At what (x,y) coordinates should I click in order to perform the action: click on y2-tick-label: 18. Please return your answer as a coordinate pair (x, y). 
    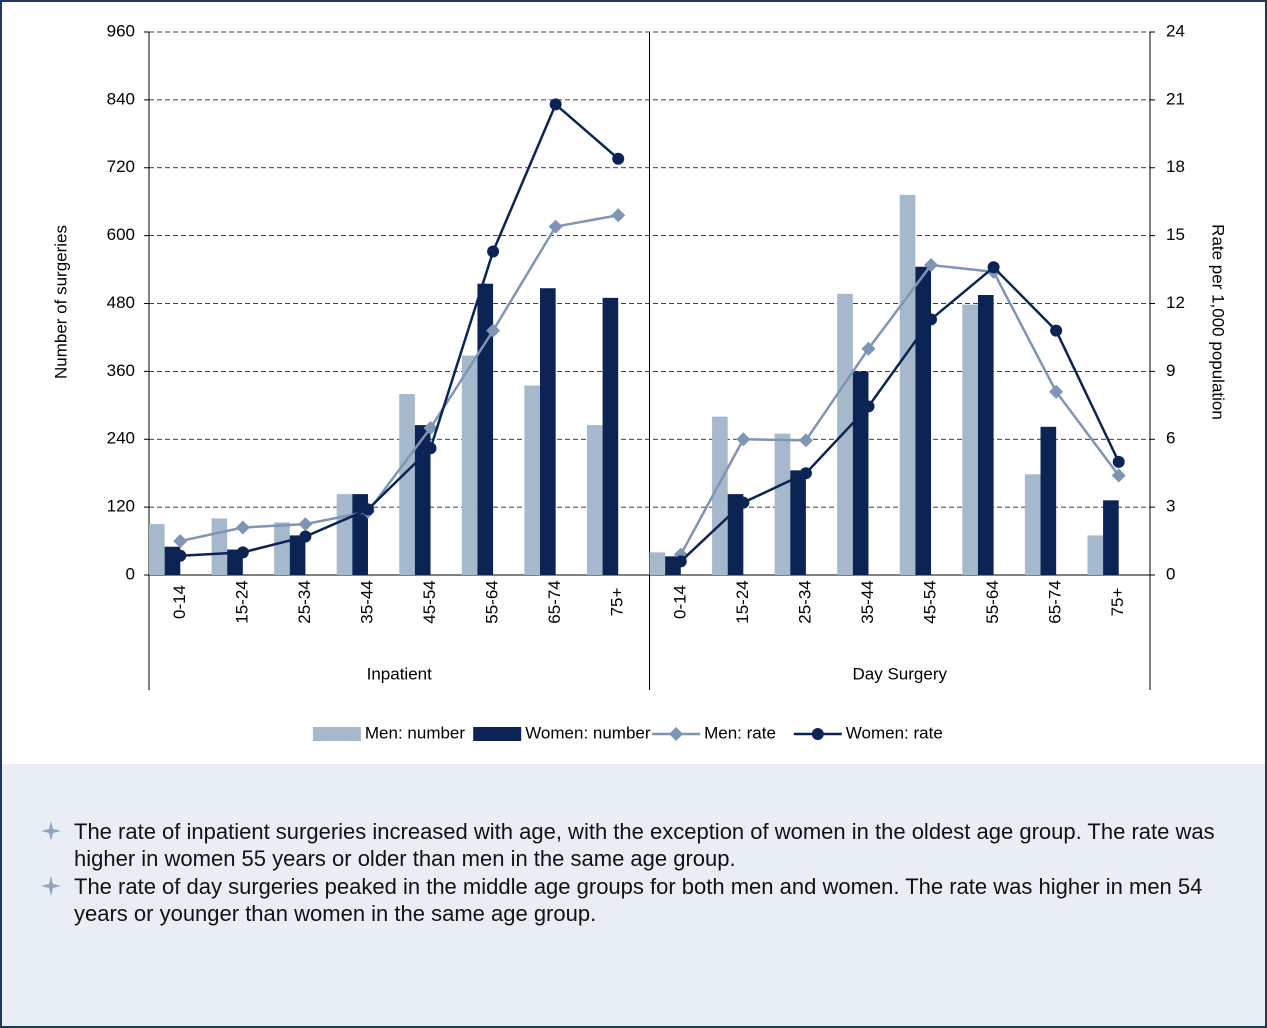
    Looking at the image, I should click on (1175, 166).